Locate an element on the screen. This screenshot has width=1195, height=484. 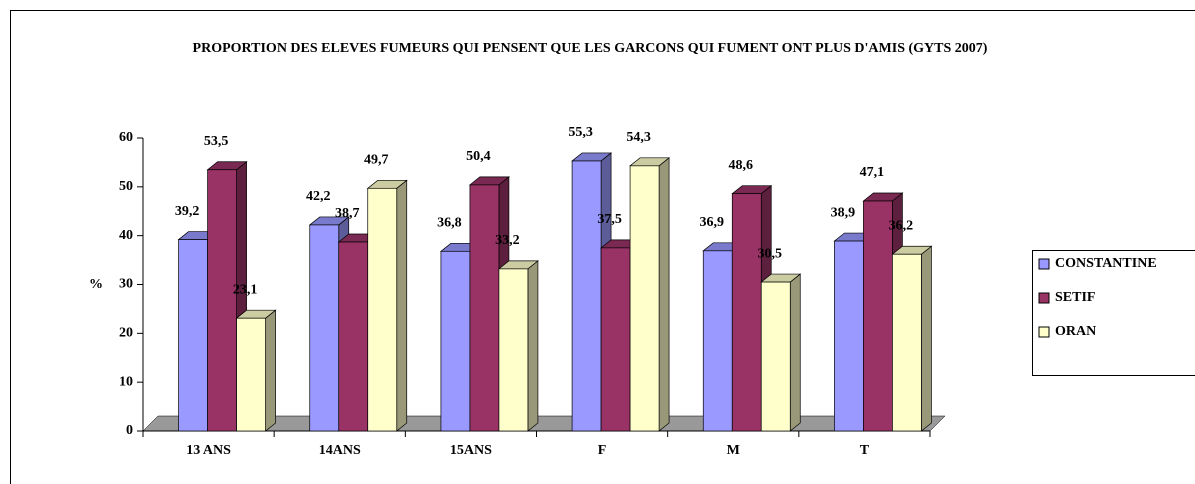
legend-label: ORAN is located at coordinates (1075, 331).